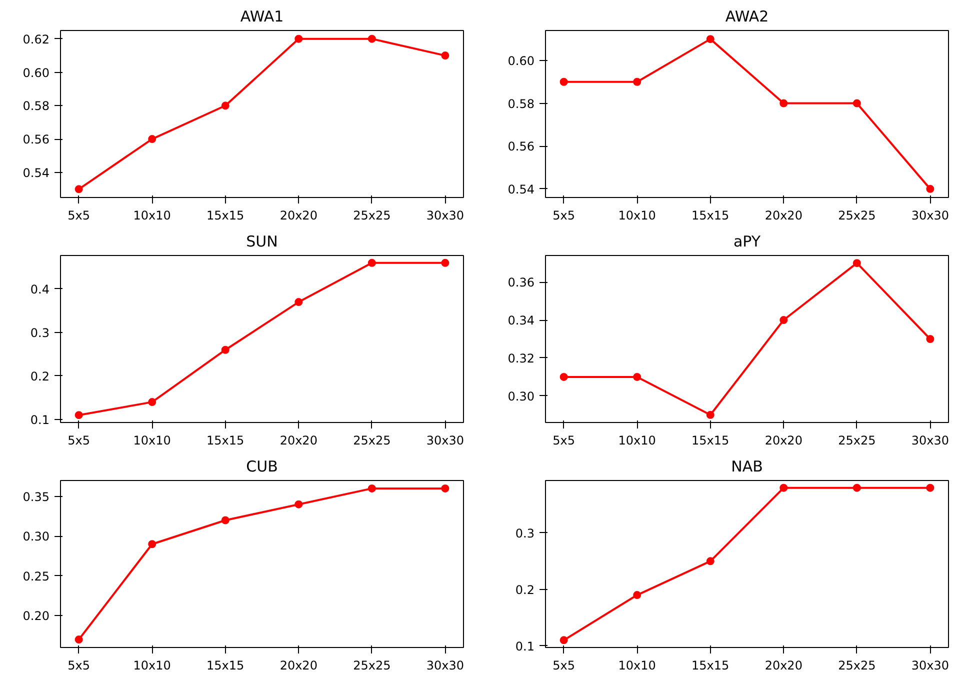 The width and height of the screenshot is (971, 676). What do you see at coordinates (262, 241) in the screenshot?
I see `chart-title: SUN` at bounding box center [262, 241].